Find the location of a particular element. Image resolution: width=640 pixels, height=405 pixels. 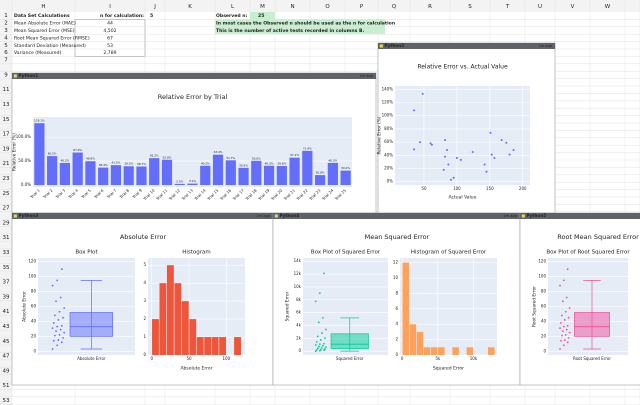

y-tick-label: 40% is located at coordinates (388, 154).